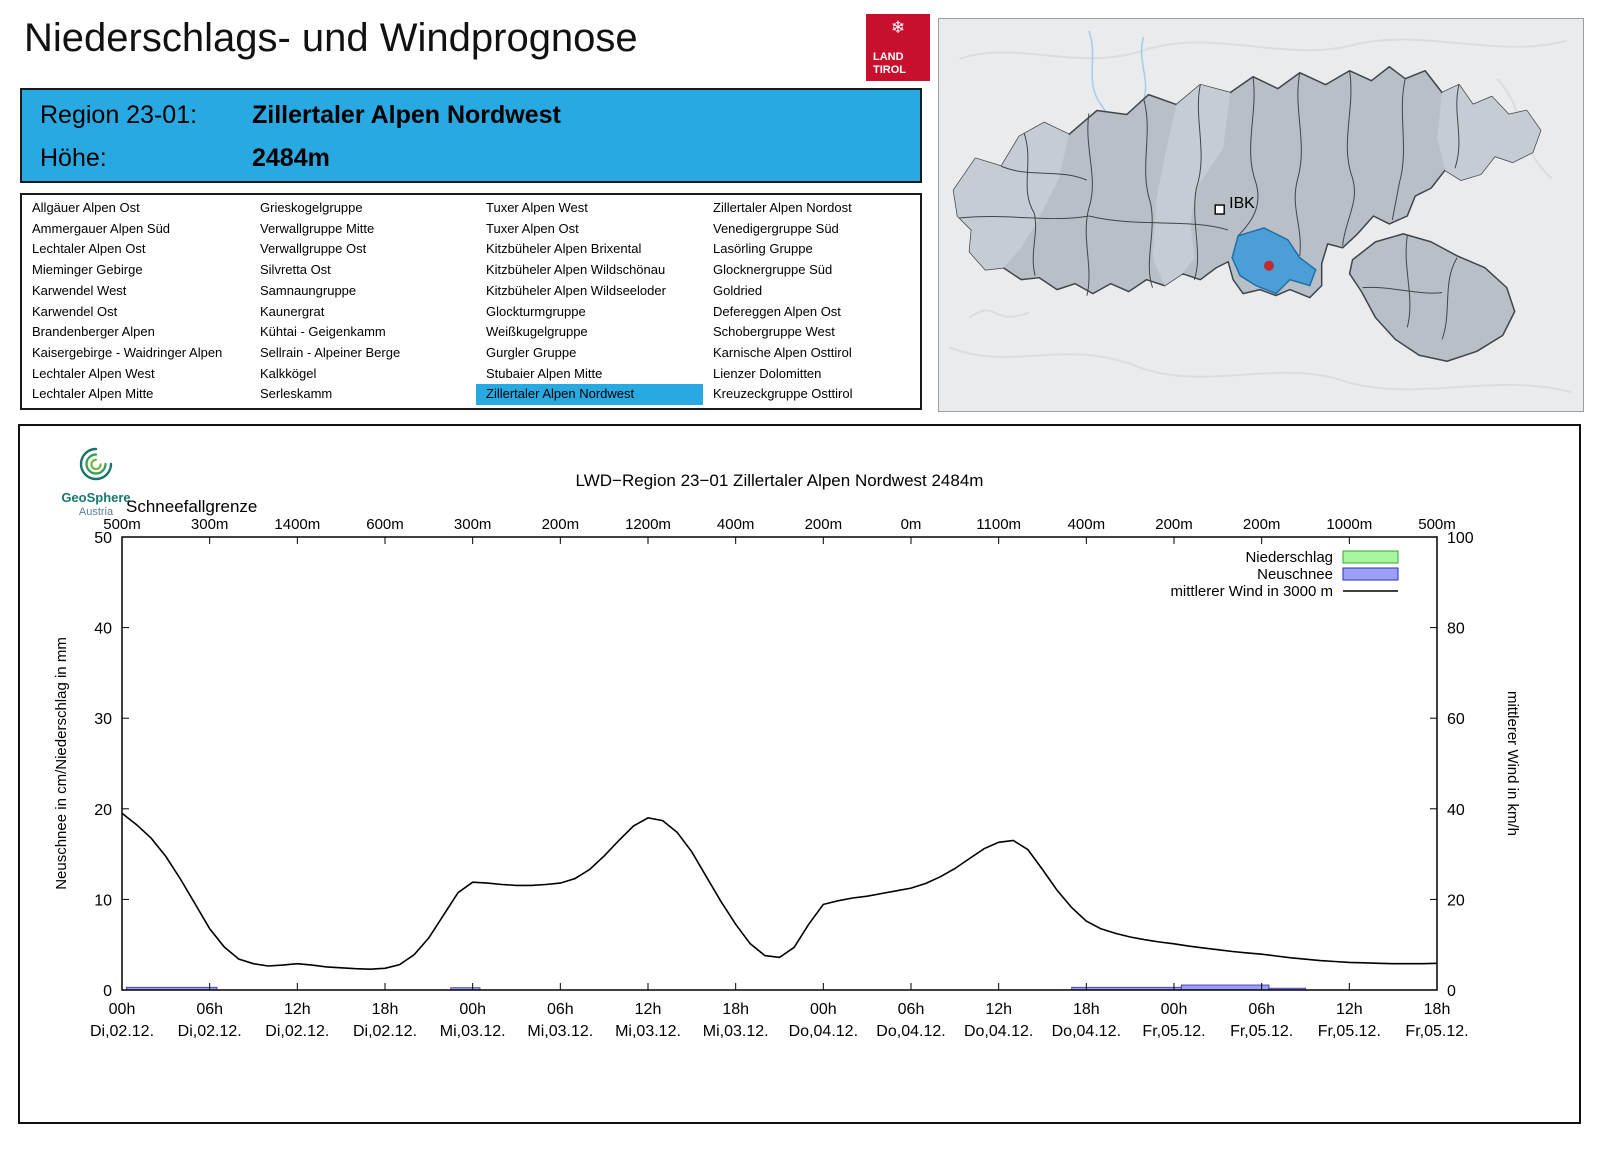 This screenshot has height=1153, width=1600. I want to click on y-axis-title-left: Neuschnee in cm/Niederschlag in mm, so click(61, 763).